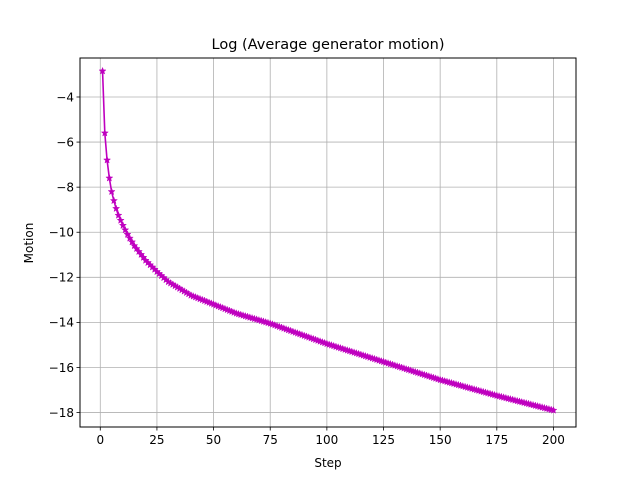 This screenshot has width=640, height=480. Describe the element at coordinates (64, 255) in the screenshot. I see `y-axis: −18 −16 −14 −12 −10 −8 −6 −4` at that location.